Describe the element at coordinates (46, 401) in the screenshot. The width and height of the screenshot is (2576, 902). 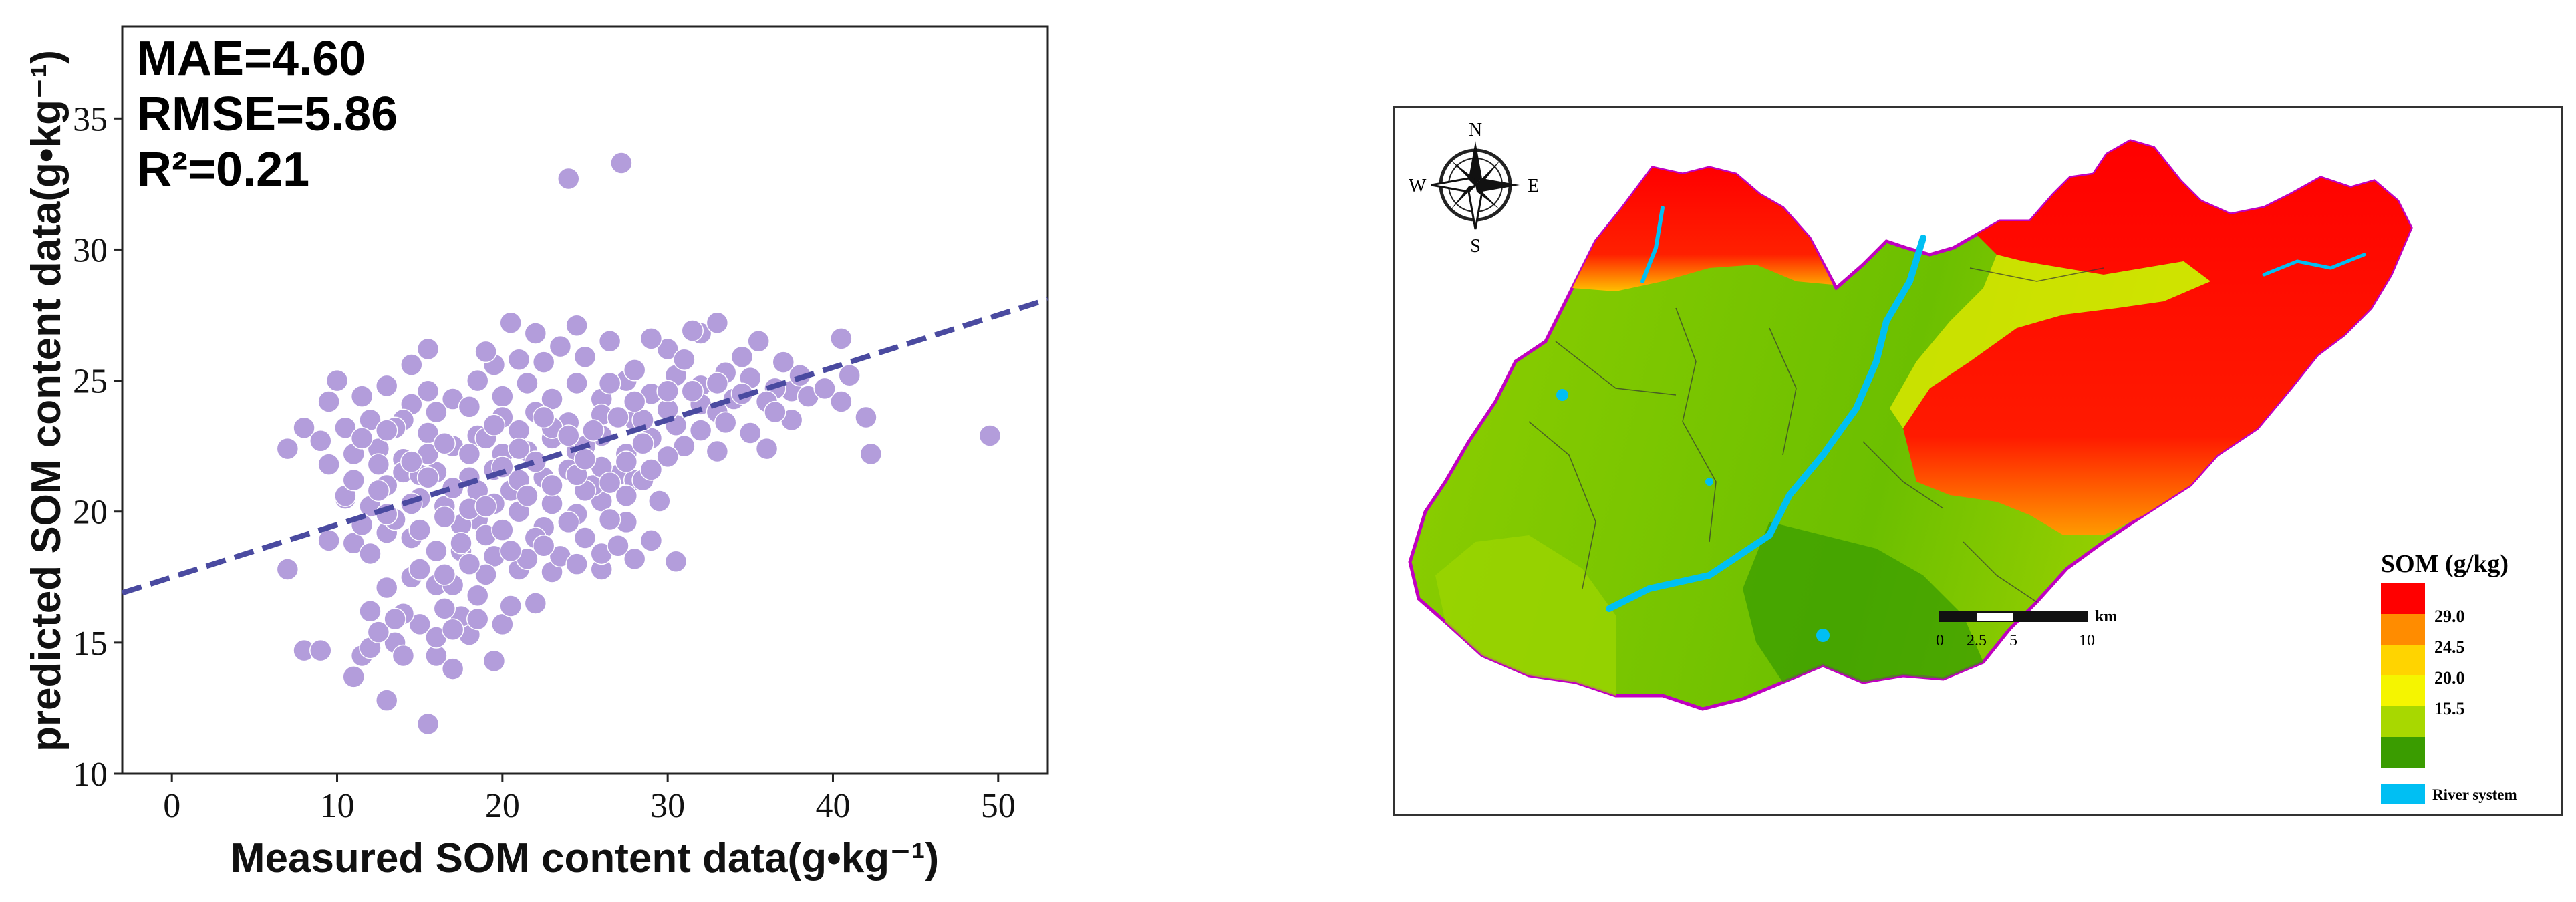
I see `y-axis-label: predicted SOM content data(g•kg⁻¹)` at that location.